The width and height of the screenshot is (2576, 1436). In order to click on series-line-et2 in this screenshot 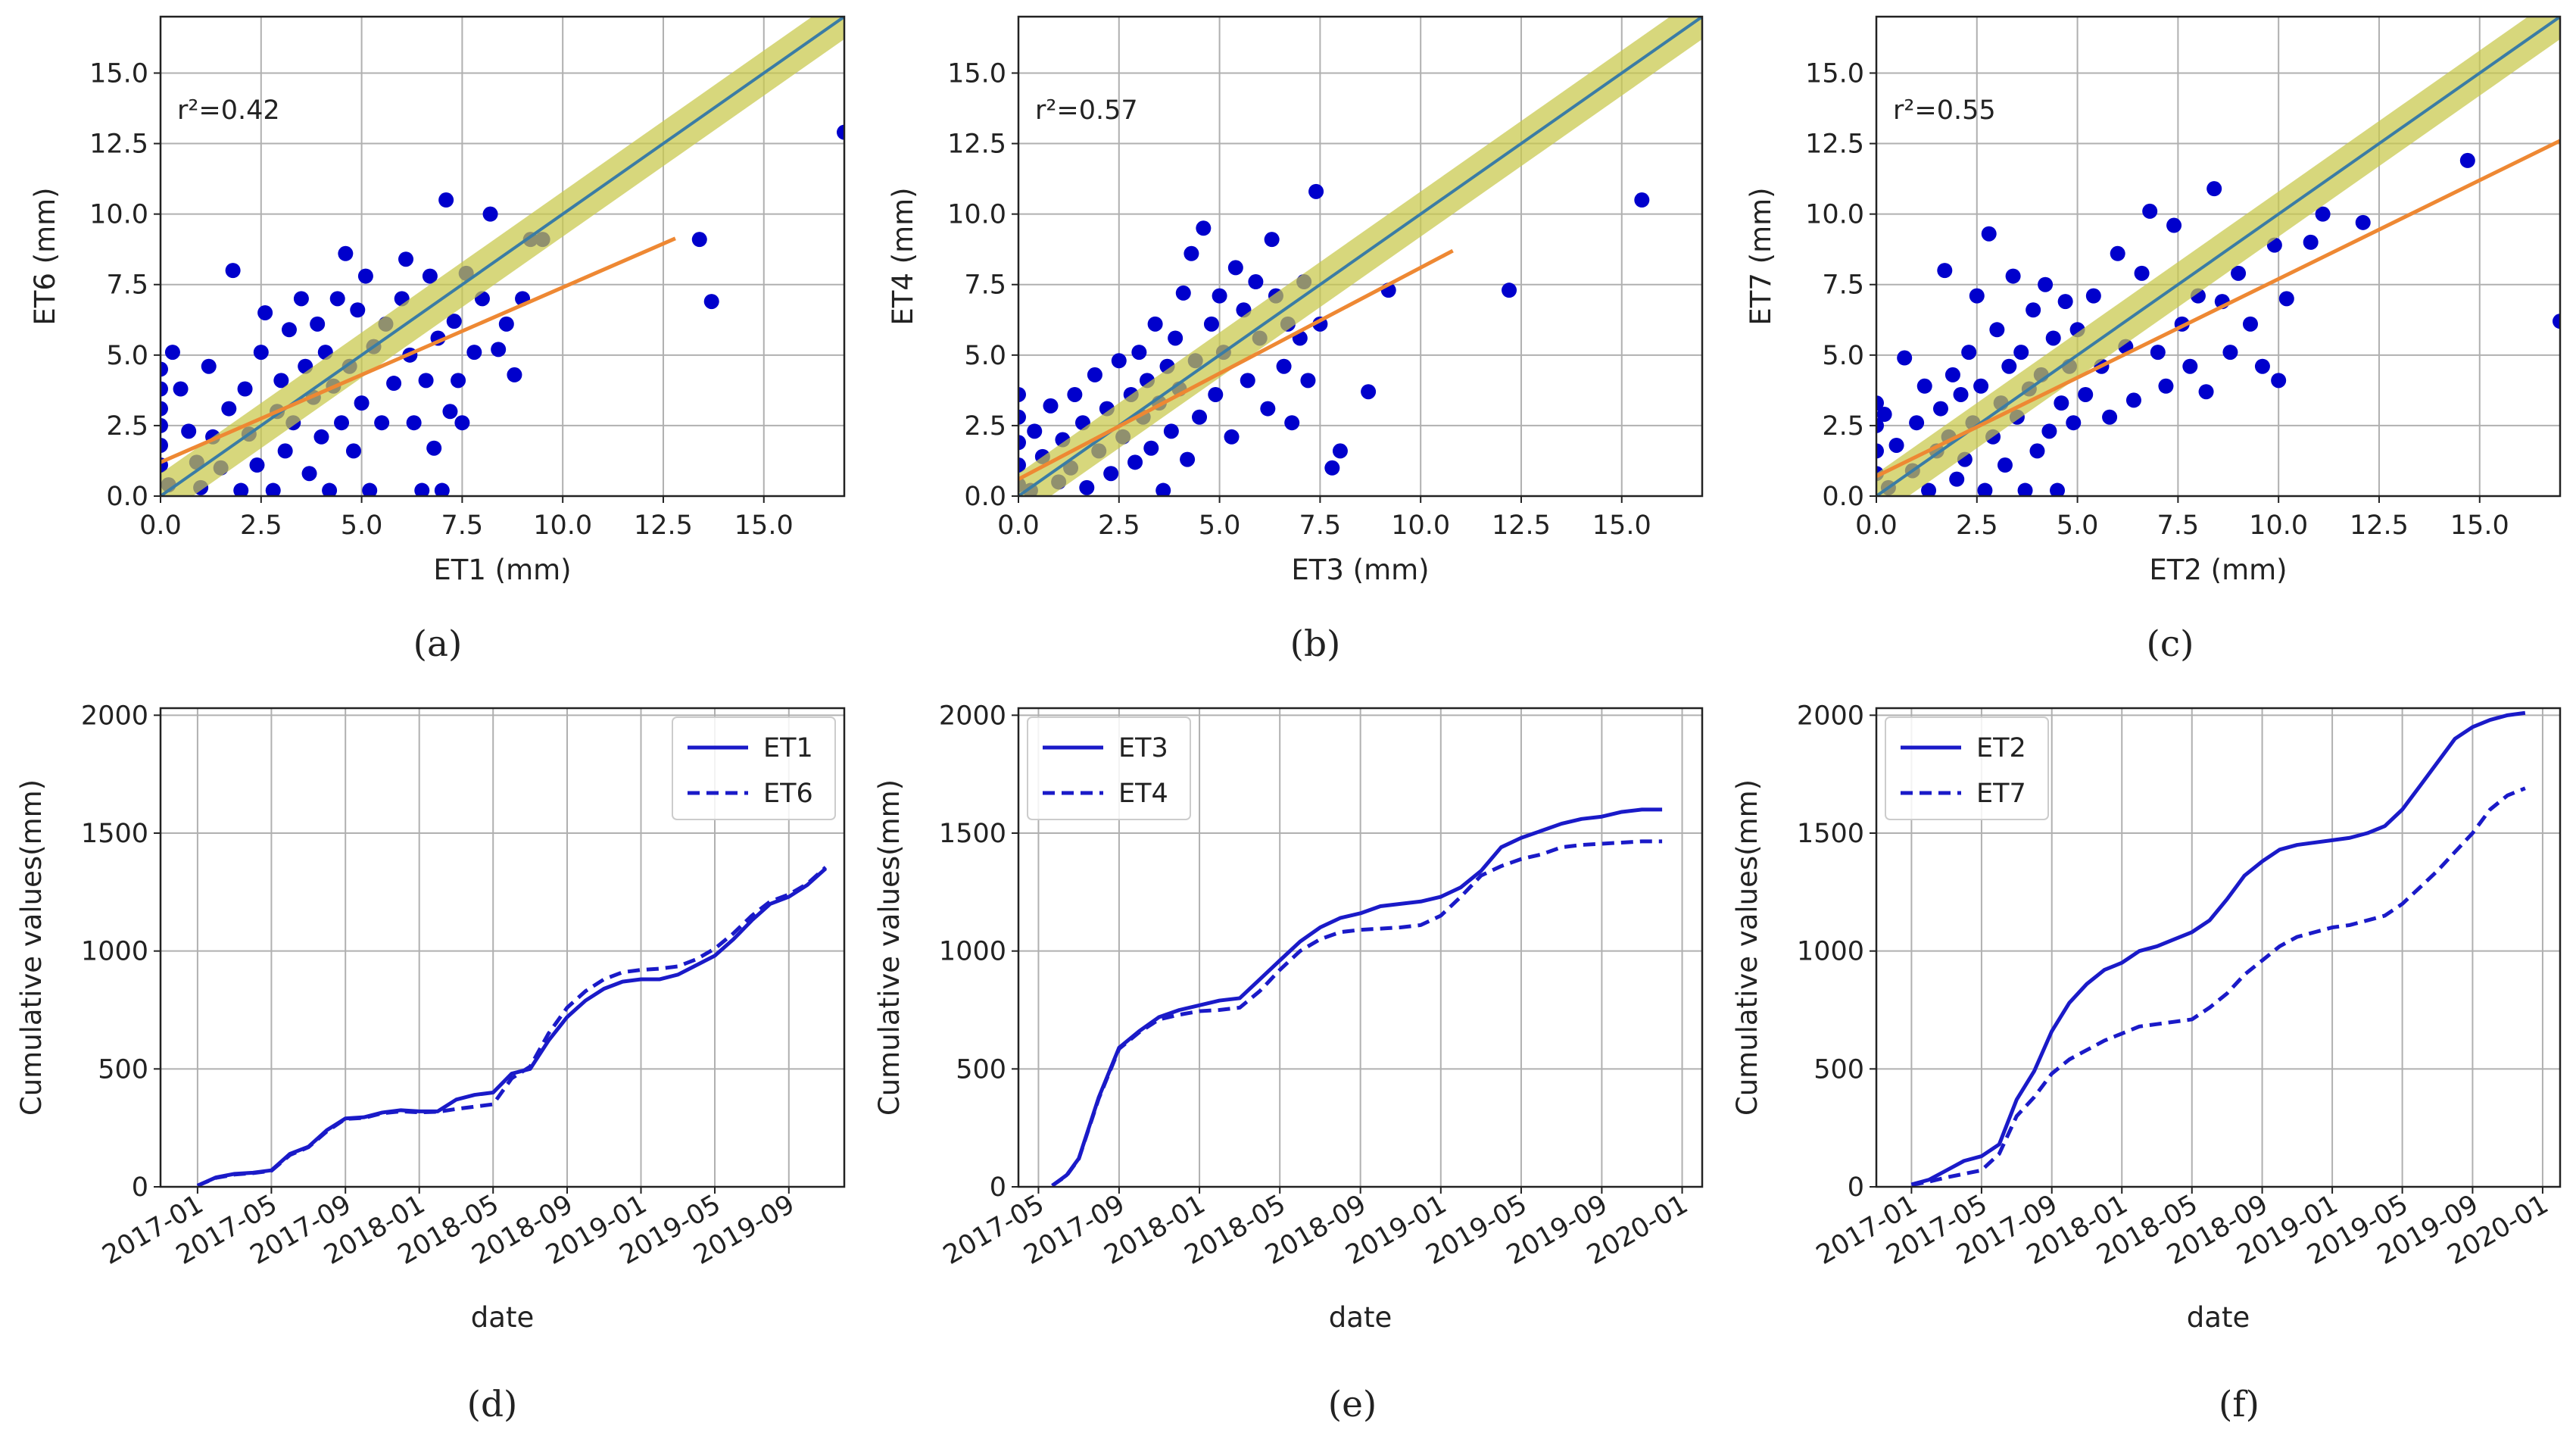, I will do `click(2218, 948)`.